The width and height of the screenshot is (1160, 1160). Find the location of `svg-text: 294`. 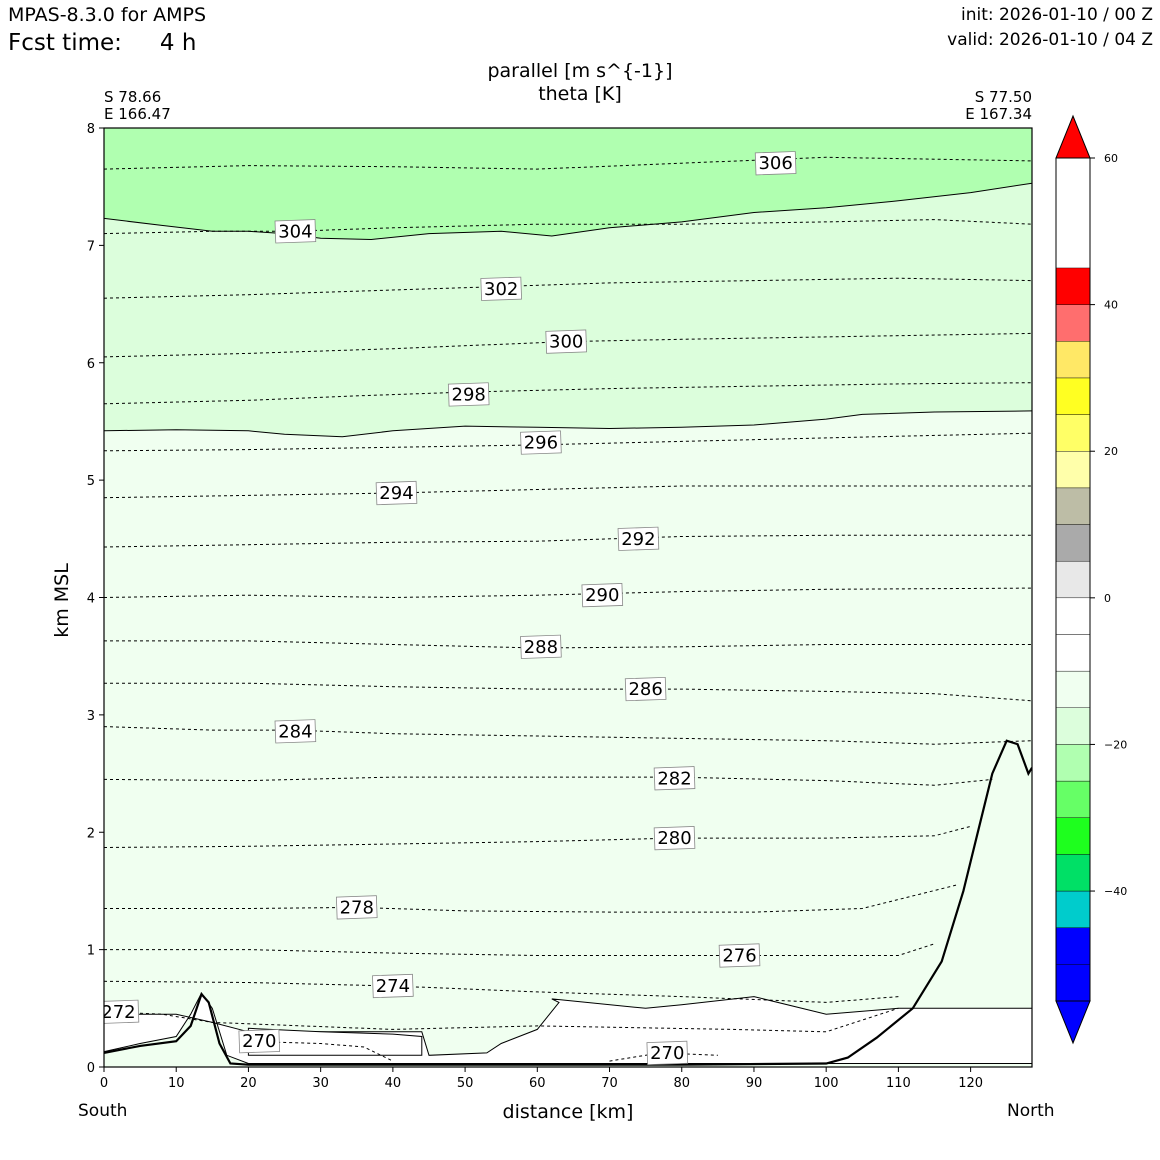

svg-text: 294 is located at coordinates (396, 493).